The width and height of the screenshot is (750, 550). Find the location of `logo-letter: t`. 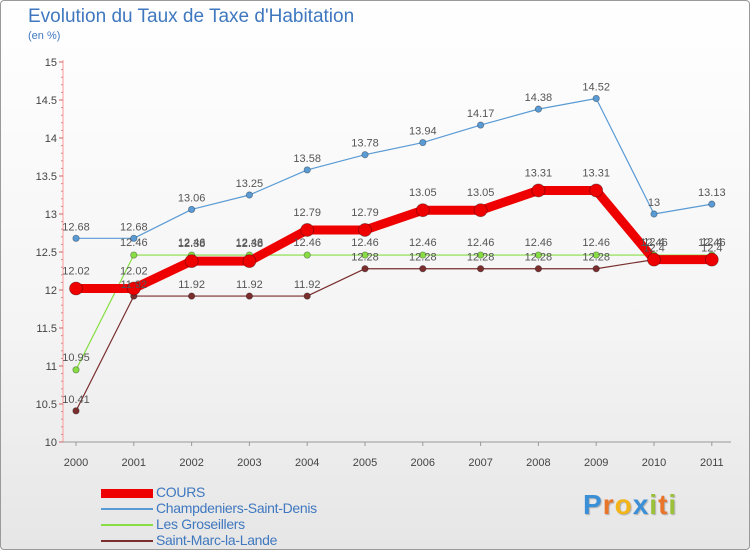

logo-letter: t is located at coordinates (663, 504).